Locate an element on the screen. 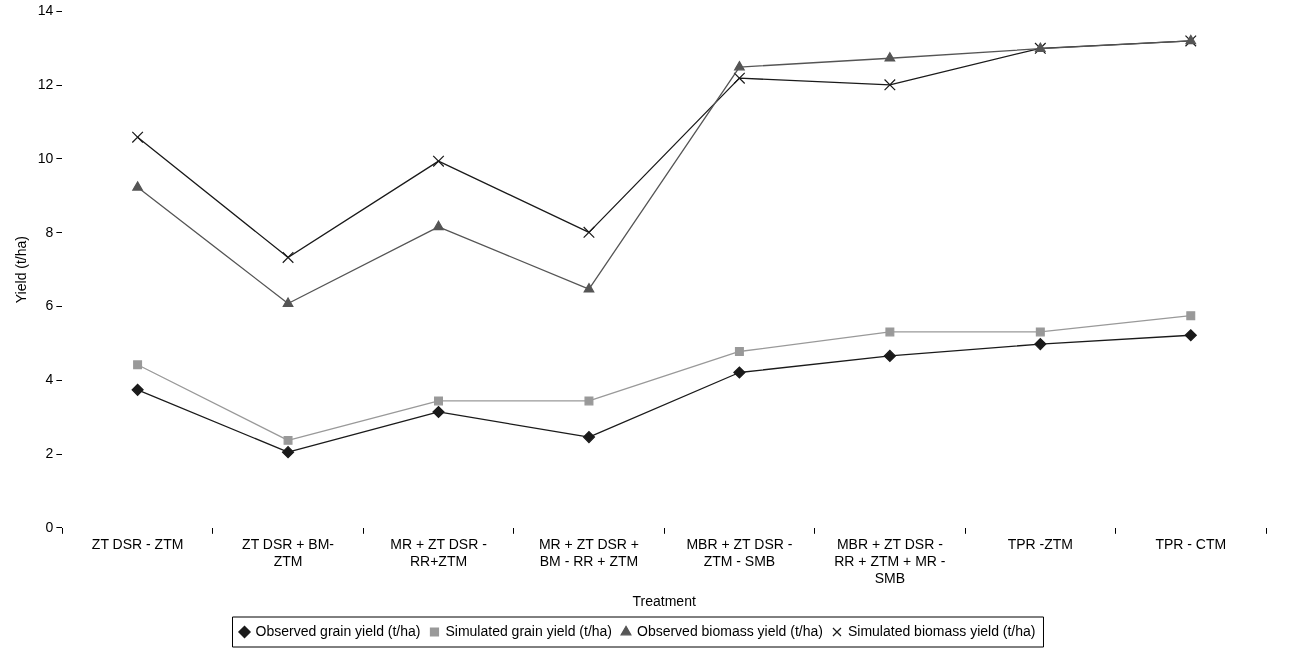  legend-label: Simulated grain yield (t/ha) is located at coordinates (529, 630).